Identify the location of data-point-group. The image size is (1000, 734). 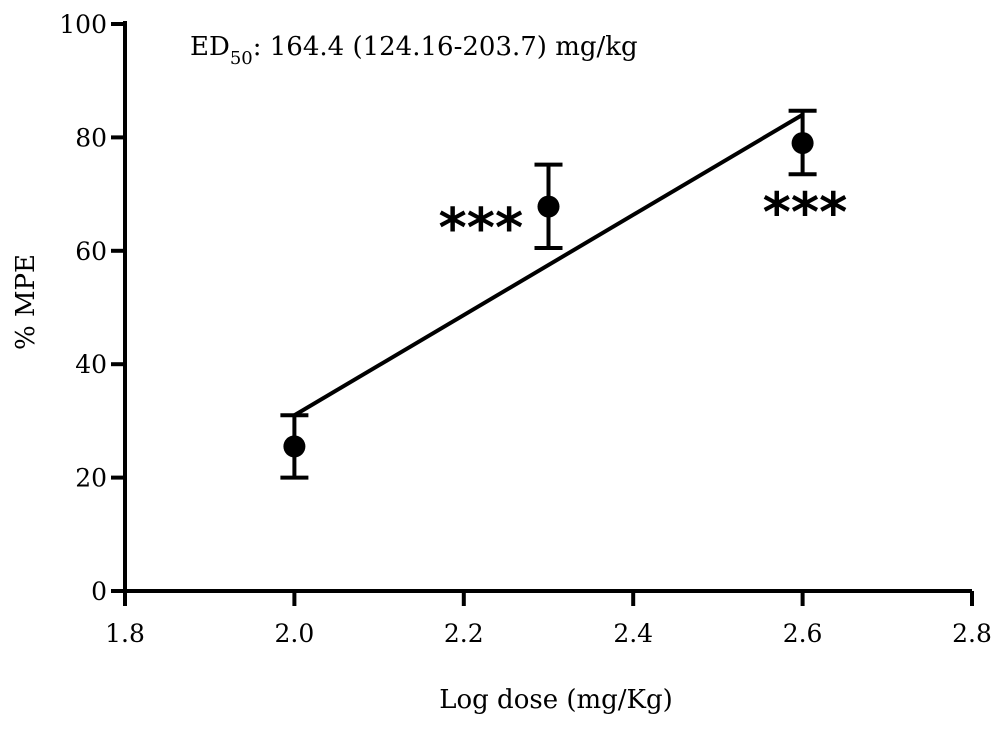
(294, 446).